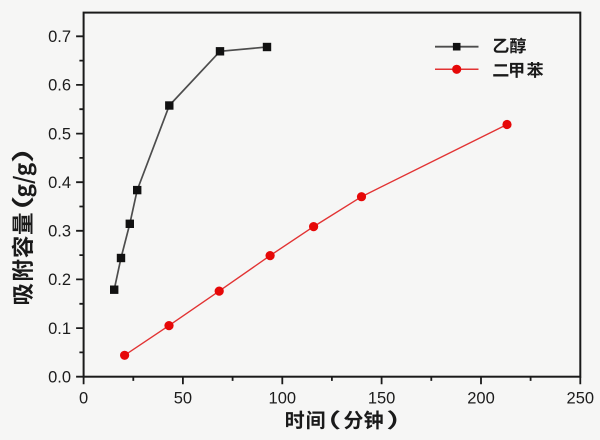 This screenshot has width=600, height=440. I want to click on svg-text: 0, so click(83, 399).